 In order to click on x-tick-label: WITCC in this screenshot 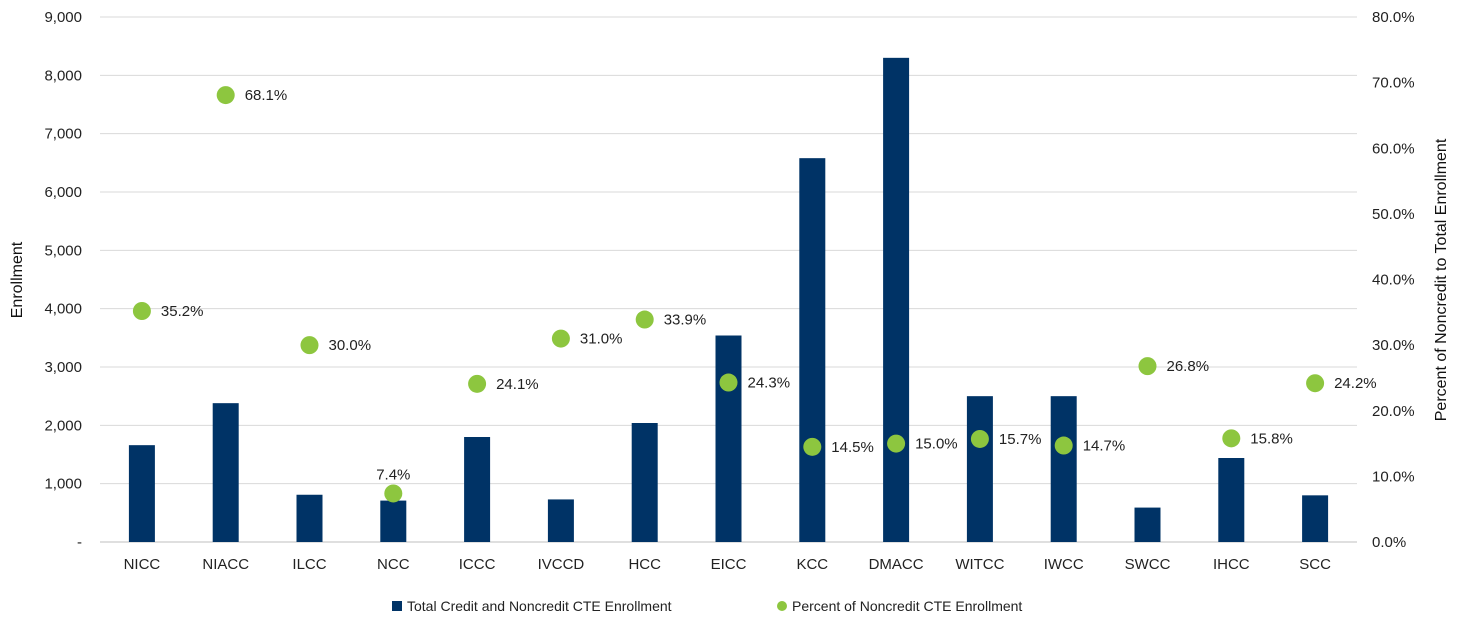, I will do `click(979, 564)`.